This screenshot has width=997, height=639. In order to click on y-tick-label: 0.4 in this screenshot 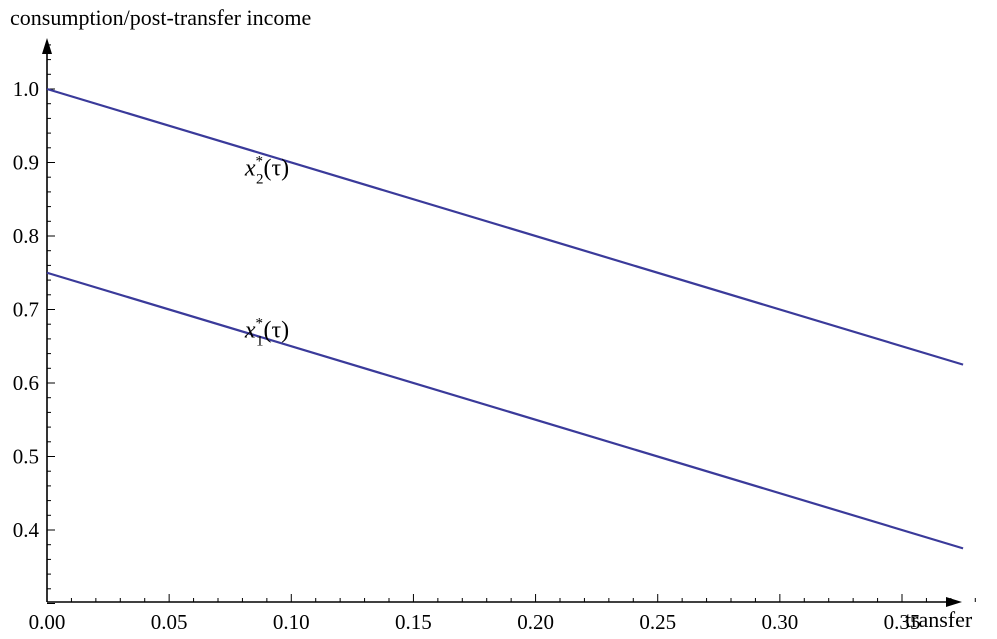, I will do `click(26, 530)`.